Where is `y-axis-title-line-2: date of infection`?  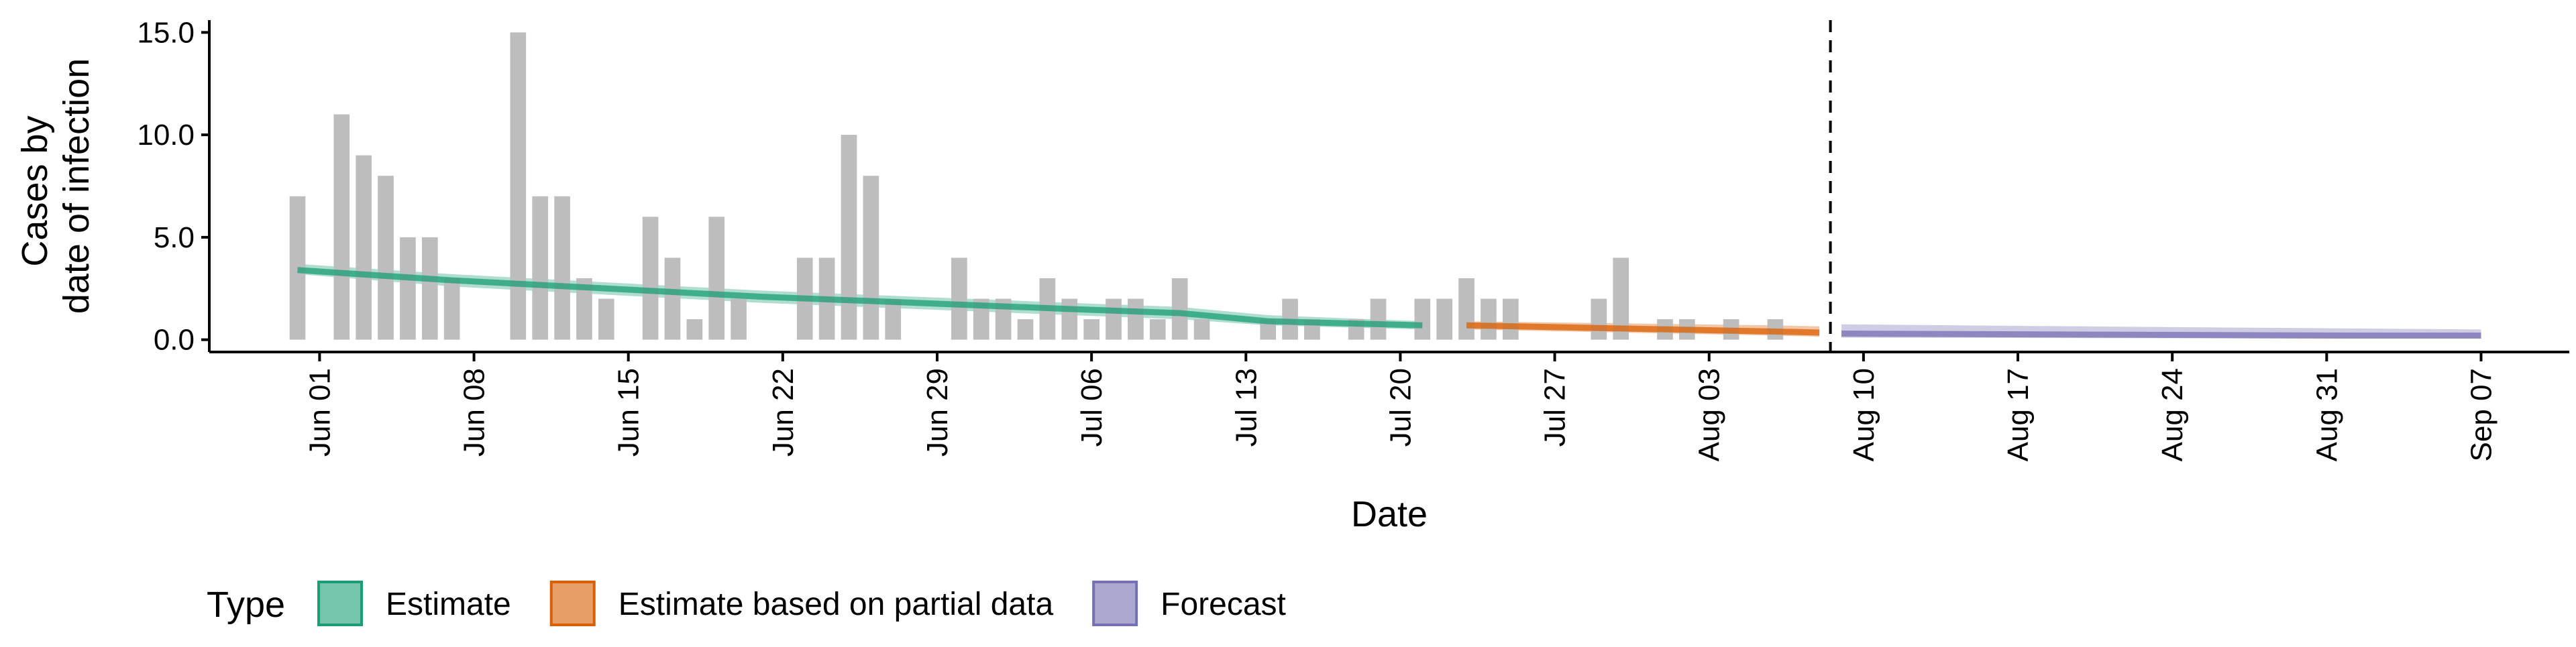
y-axis-title-line-2: date of infection is located at coordinates (76, 186).